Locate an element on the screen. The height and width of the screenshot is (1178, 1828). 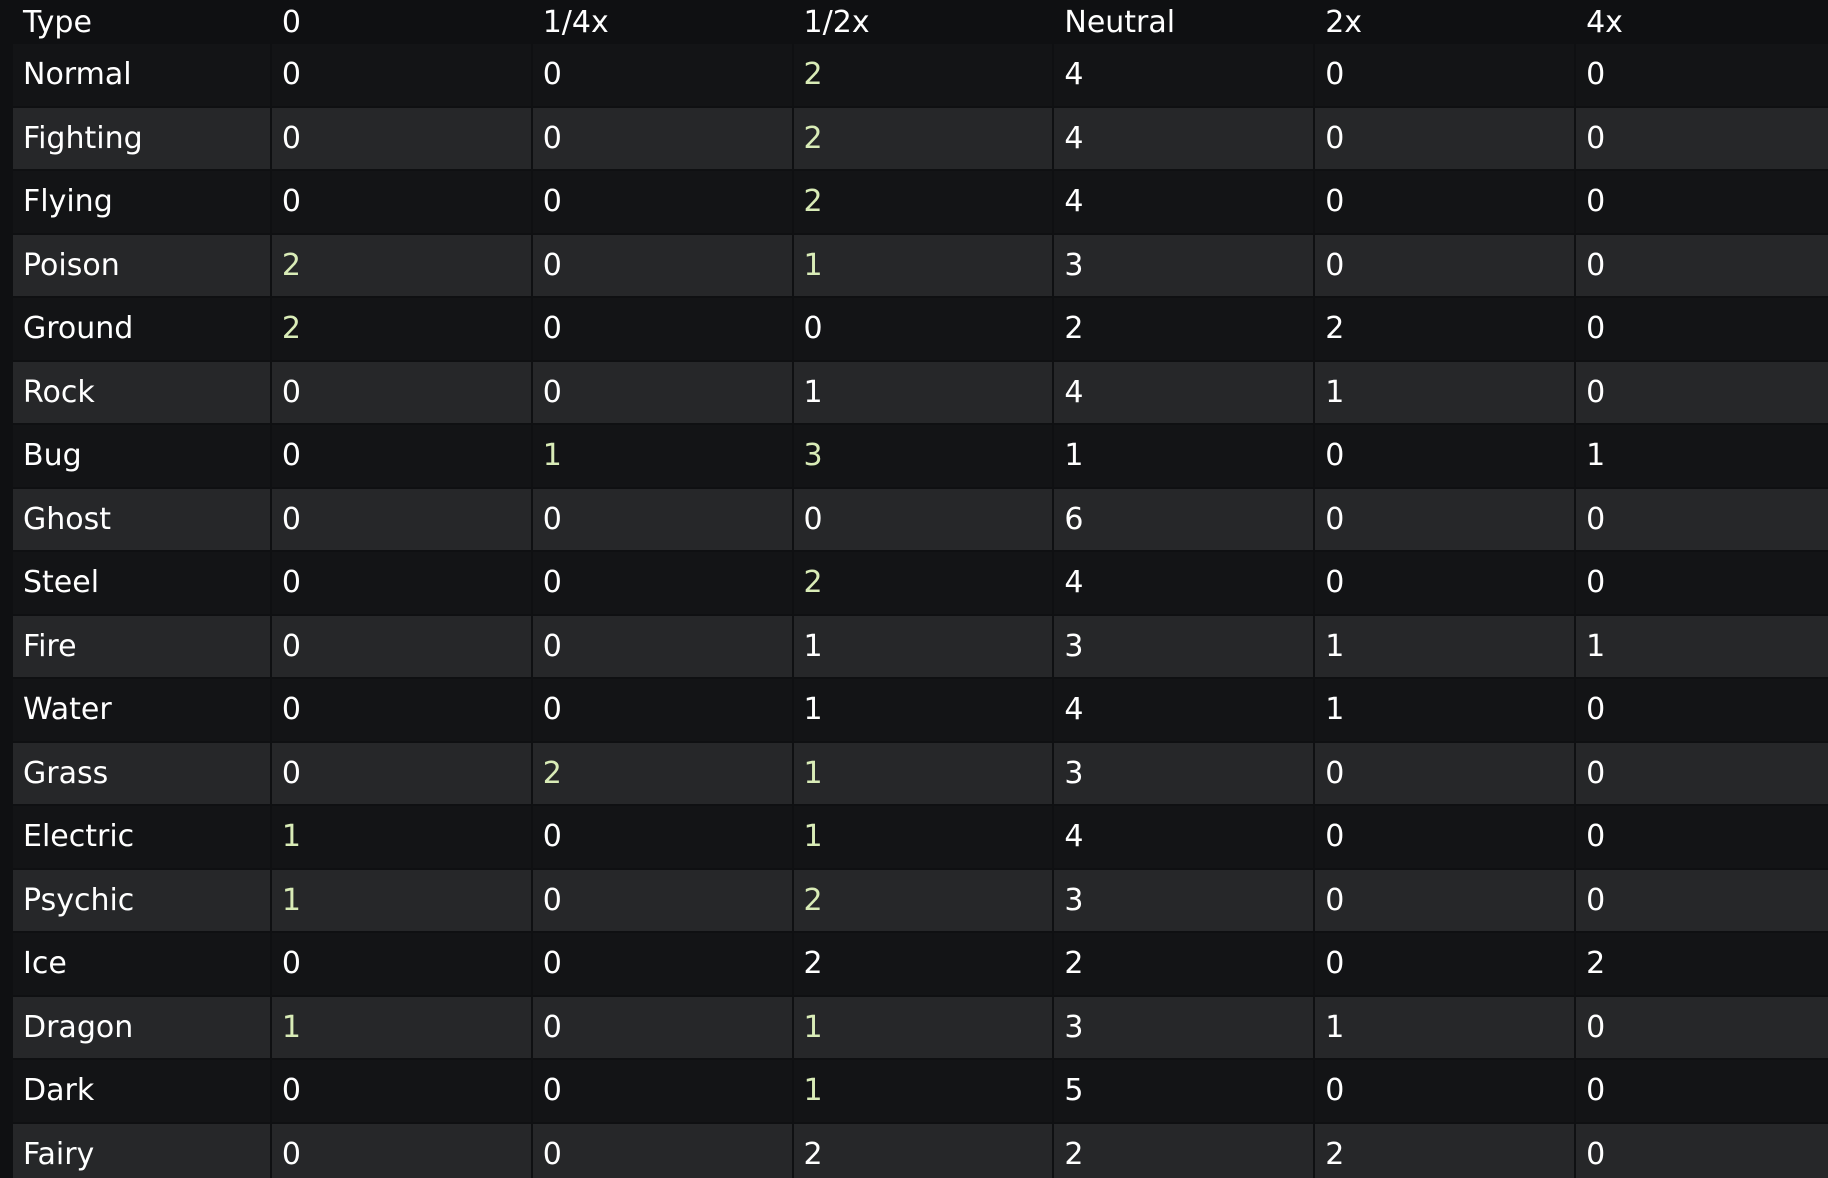
row-type-label: Fairy is located at coordinates (141, 1150).